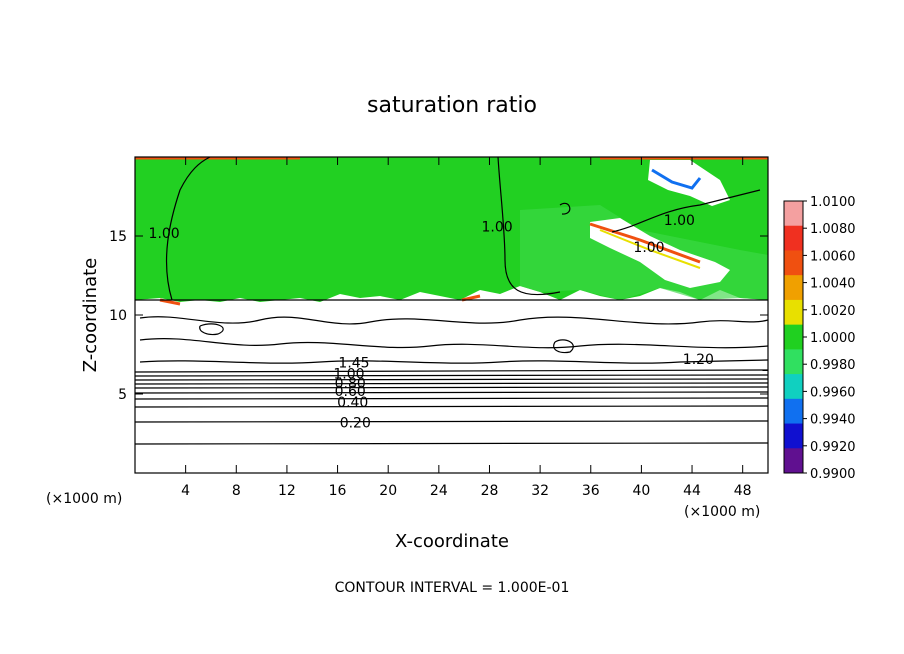 This screenshot has width=904, height=654. I want to click on colorbar-label: 1.0080, so click(833, 229).